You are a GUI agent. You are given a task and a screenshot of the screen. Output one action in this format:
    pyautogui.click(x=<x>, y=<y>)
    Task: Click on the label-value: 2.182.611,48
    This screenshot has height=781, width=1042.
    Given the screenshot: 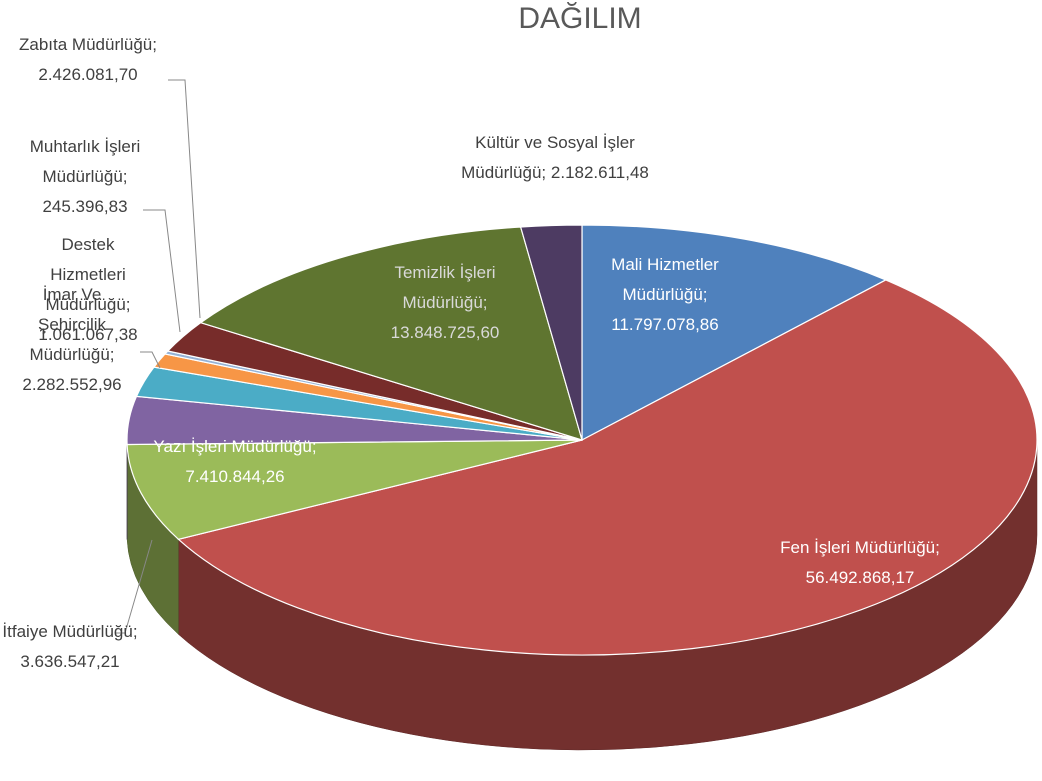 What is the action you would take?
    pyautogui.click(x=599, y=172)
    